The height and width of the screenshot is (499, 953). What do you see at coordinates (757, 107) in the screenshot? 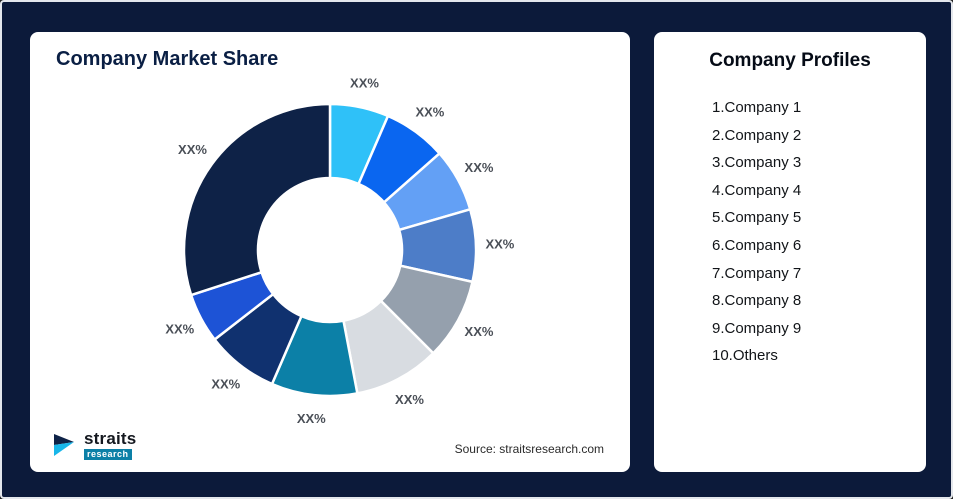
I see `profile-list-item: 1.Company 1` at bounding box center [757, 107].